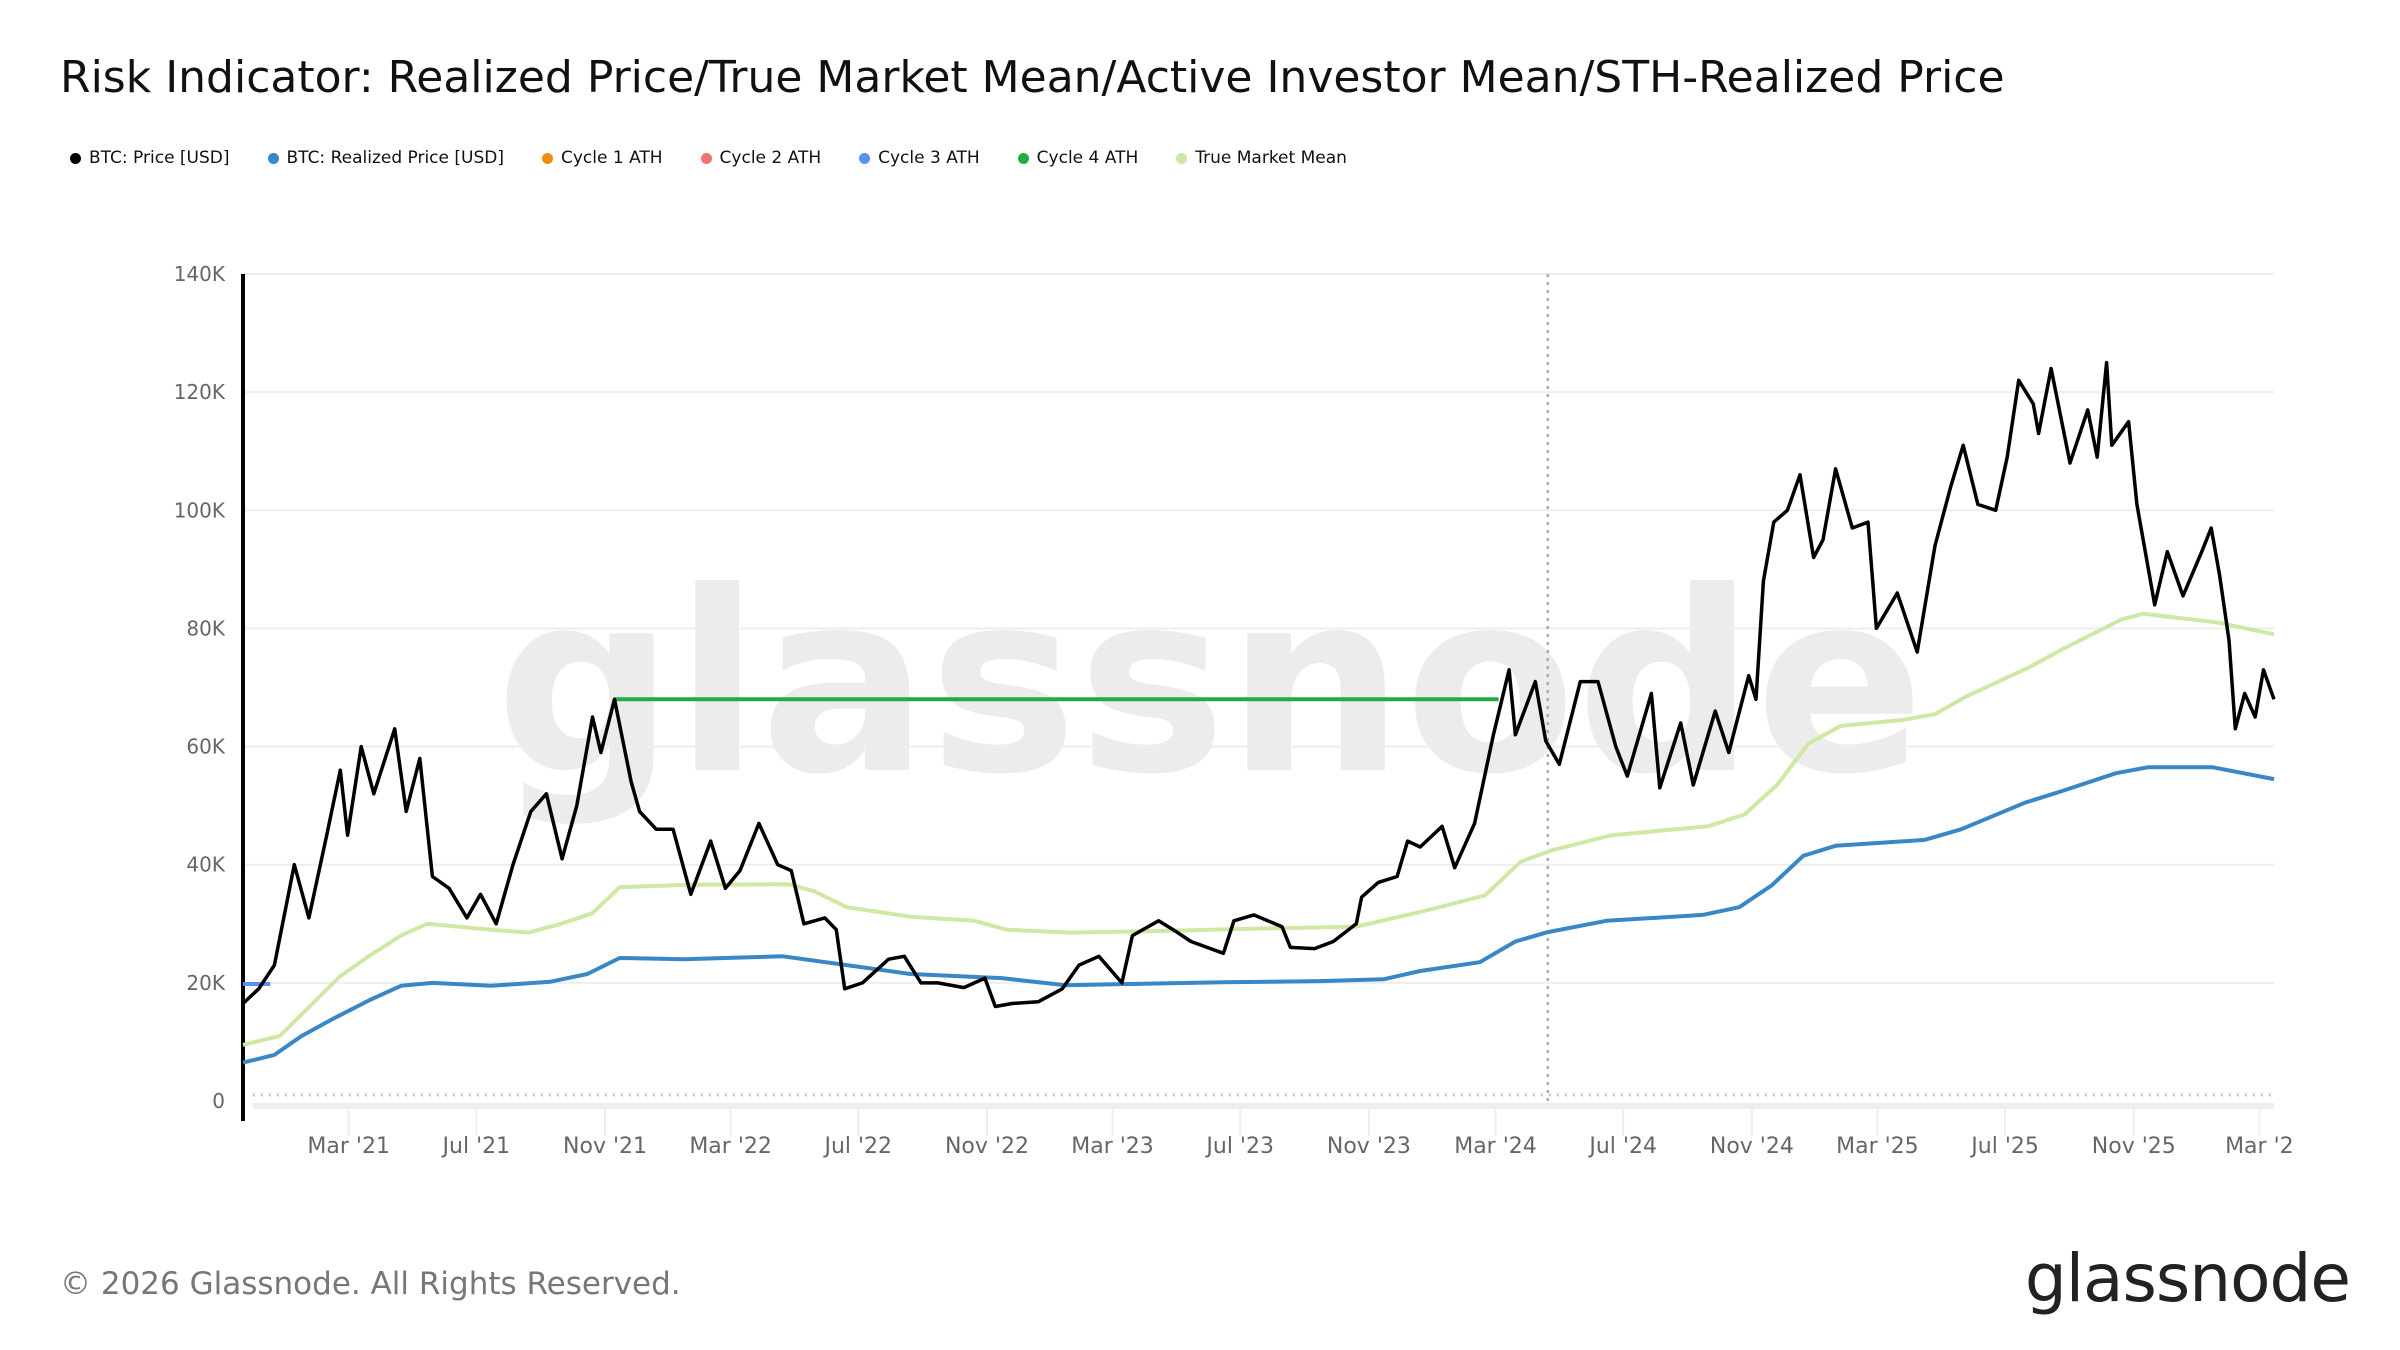 This screenshot has height=1350, width=2400. Describe the element at coordinates (2004, 1146) in the screenshot. I see `x-tick-label: Jul '25` at that location.